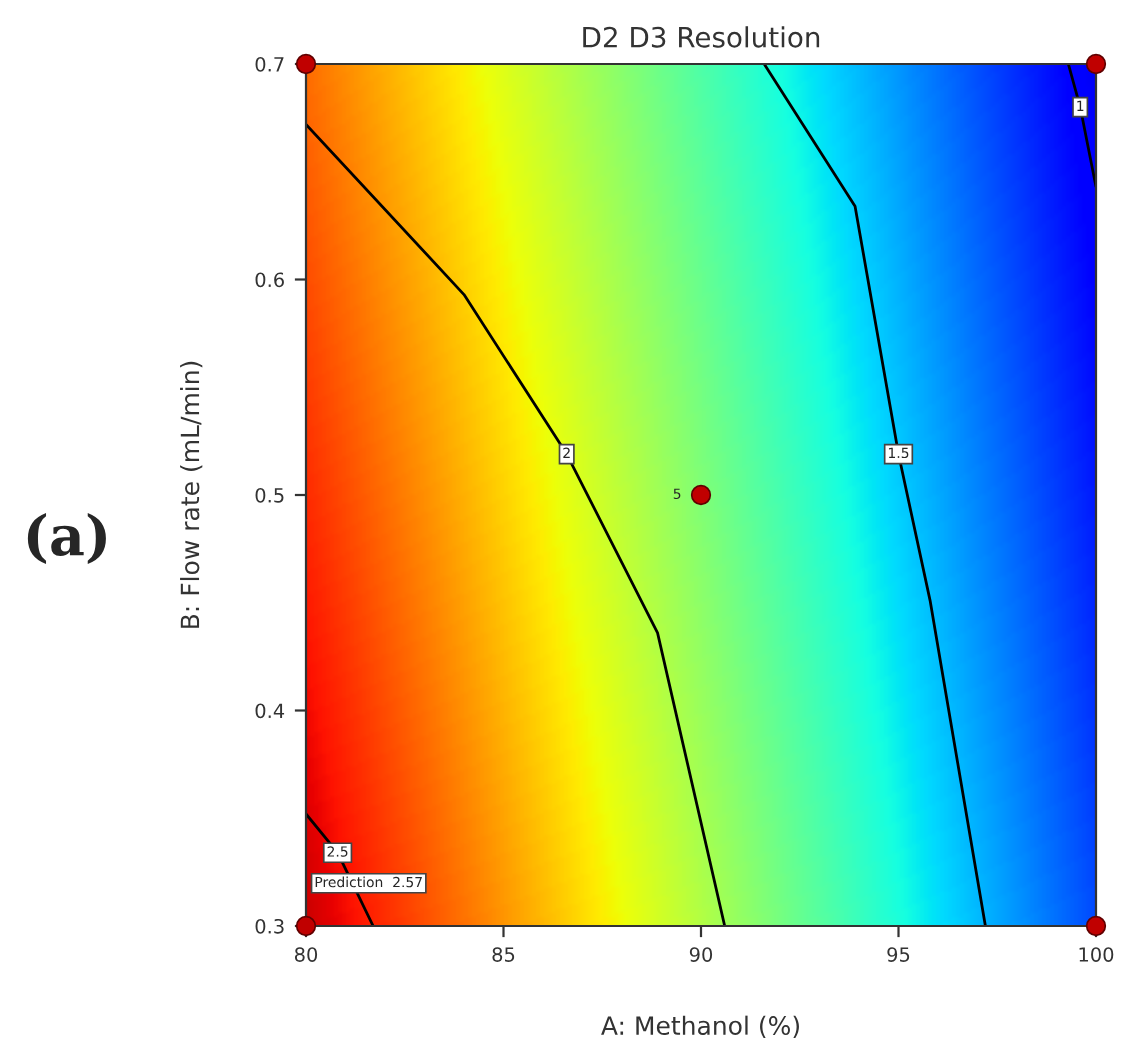  What do you see at coordinates (269, 280) in the screenshot?
I see `y-tick-label: 0.6` at bounding box center [269, 280].